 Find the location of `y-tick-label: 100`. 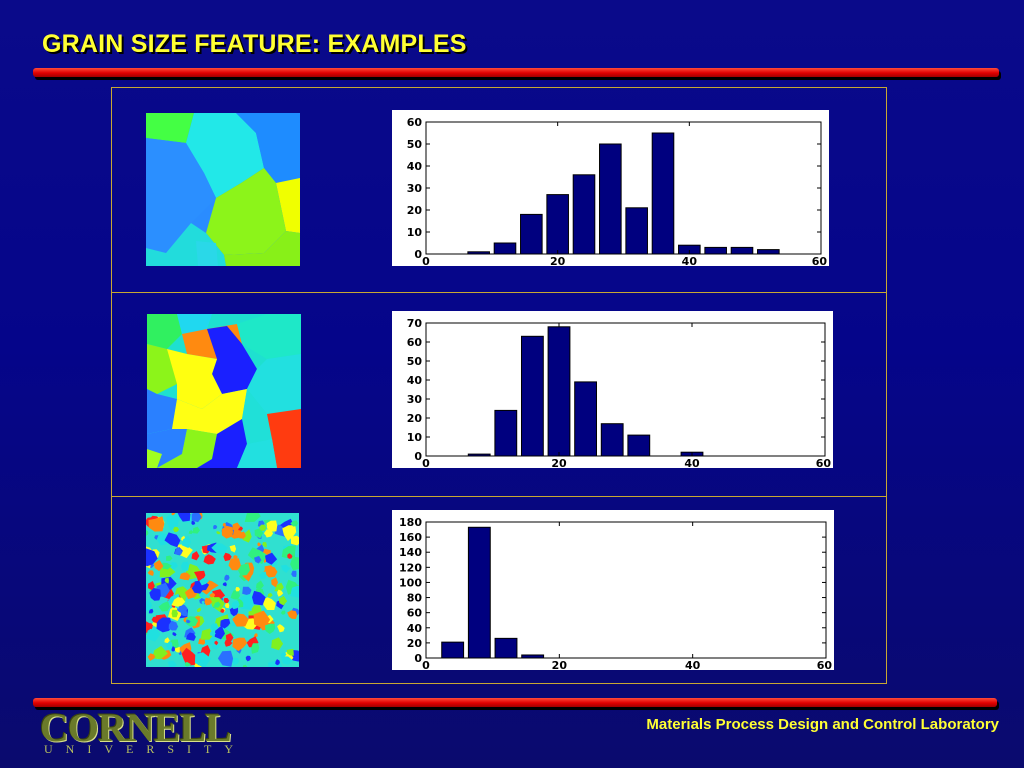

y-tick-label: 100 is located at coordinates (410, 582).